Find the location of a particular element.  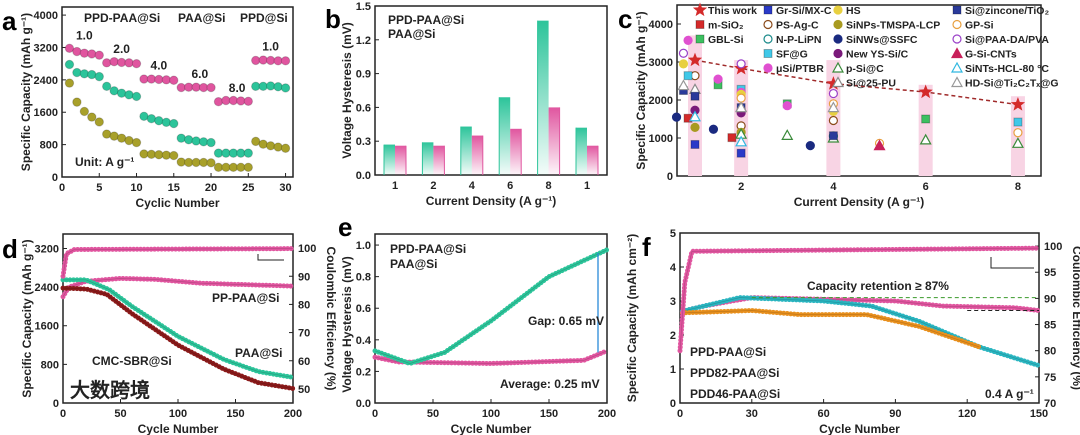

y-tick-label: 0.8 is located at coordinates (363, 278).